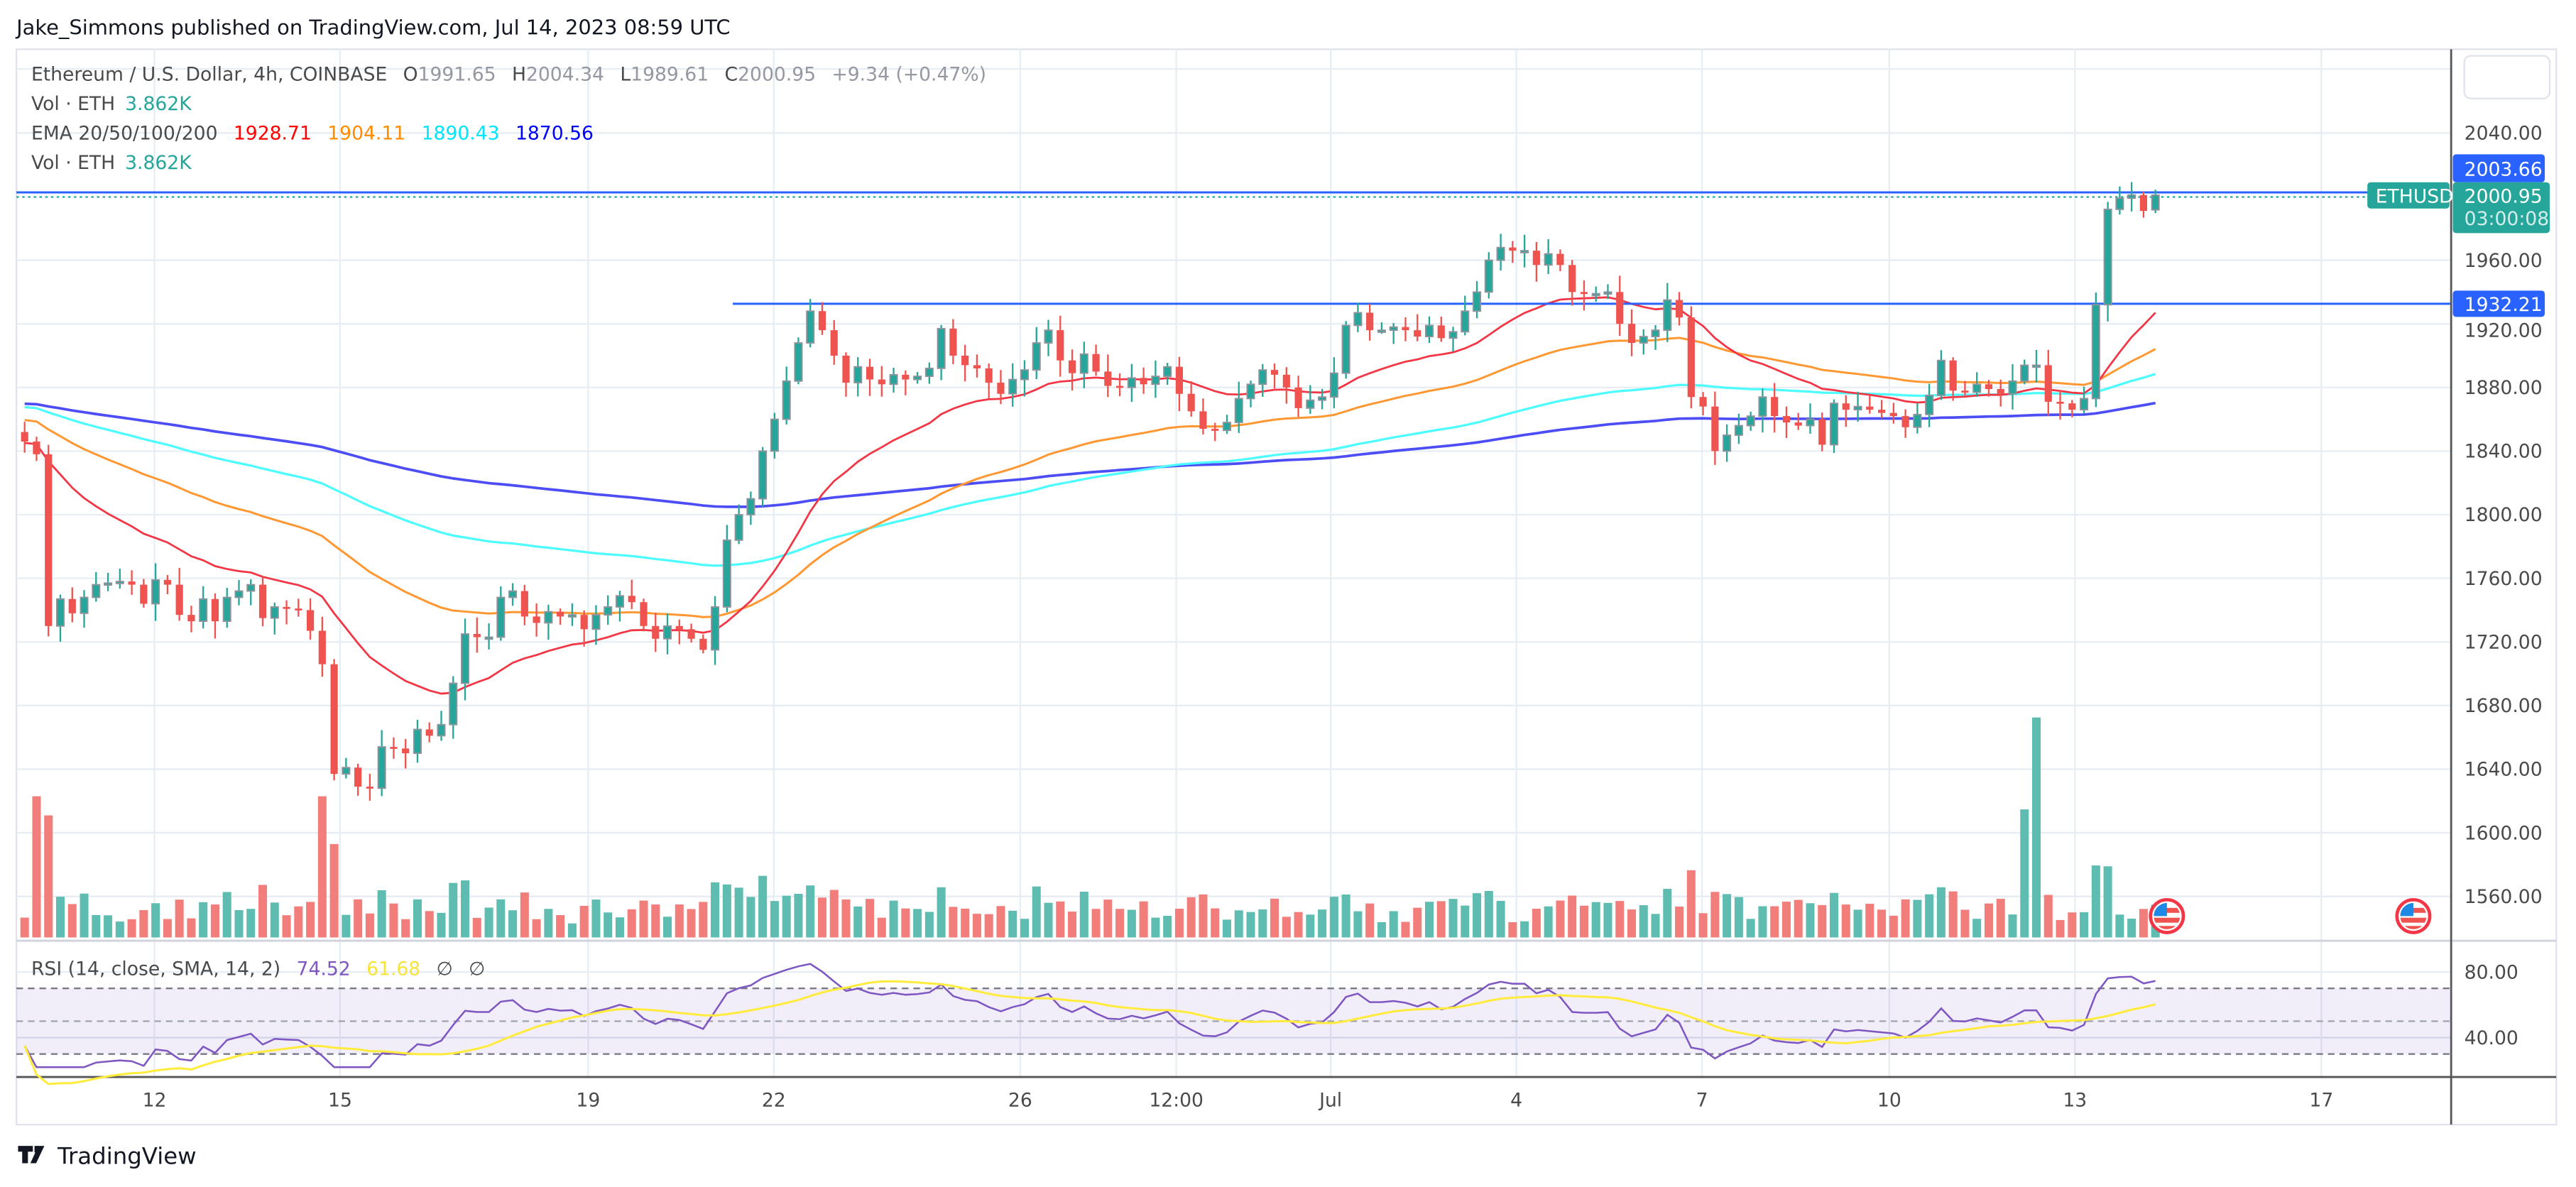  Describe the element at coordinates (2075, 1101) in the screenshot. I see `time-tick: 13` at that location.